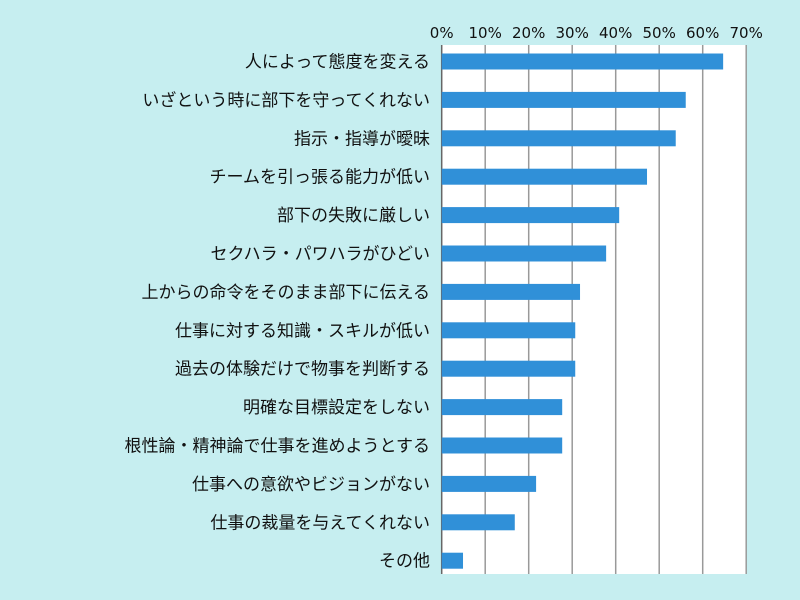 Image resolution: width=800 pixels, height=600 pixels. What do you see at coordinates (311, 485) in the screenshot?
I see `category-label: 仕事への意欲やビジョンがない` at bounding box center [311, 485].